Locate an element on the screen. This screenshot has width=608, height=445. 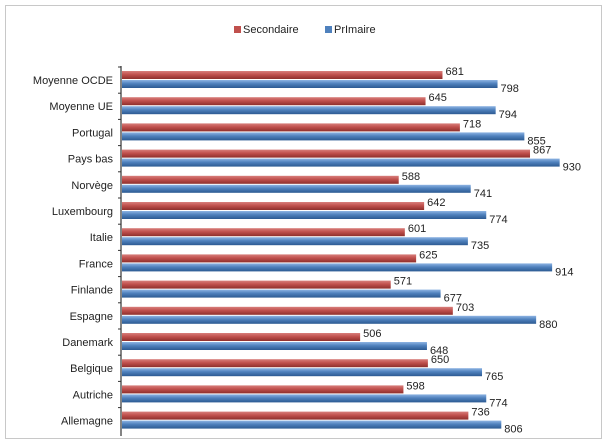
value-label-secondaire-moyenne-ocde: 681 is located at coordinates (454, 72).